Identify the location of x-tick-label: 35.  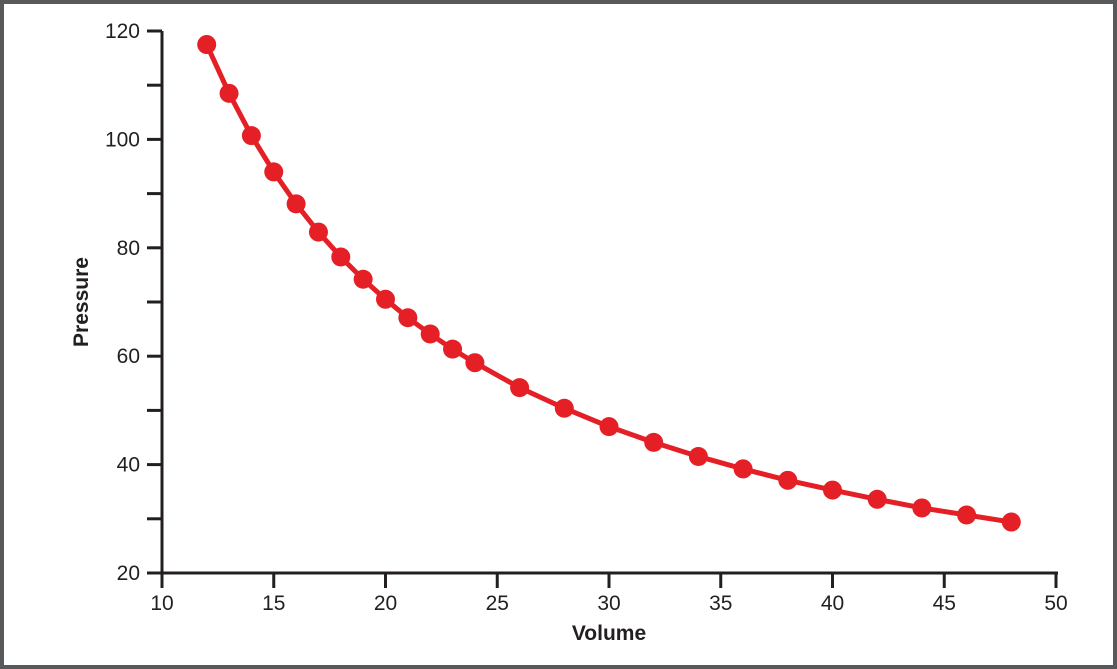
(720, 603).